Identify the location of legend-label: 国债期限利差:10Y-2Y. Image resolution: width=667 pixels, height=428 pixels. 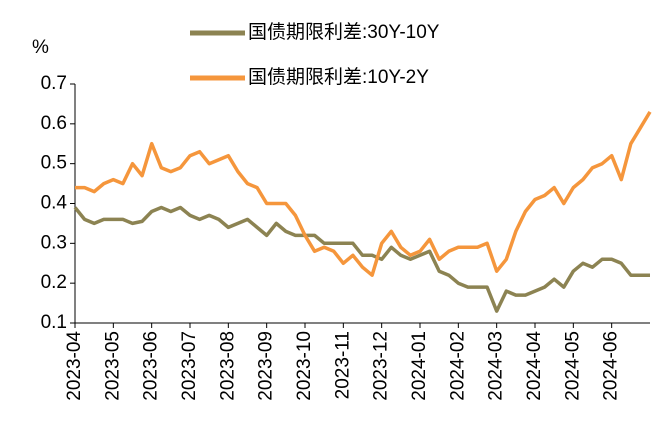
(338, 77).